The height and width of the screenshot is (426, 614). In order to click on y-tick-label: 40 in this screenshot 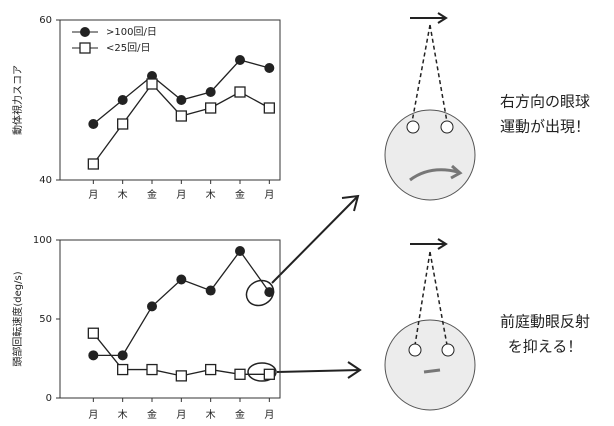, I will do `click(45, 180)`.